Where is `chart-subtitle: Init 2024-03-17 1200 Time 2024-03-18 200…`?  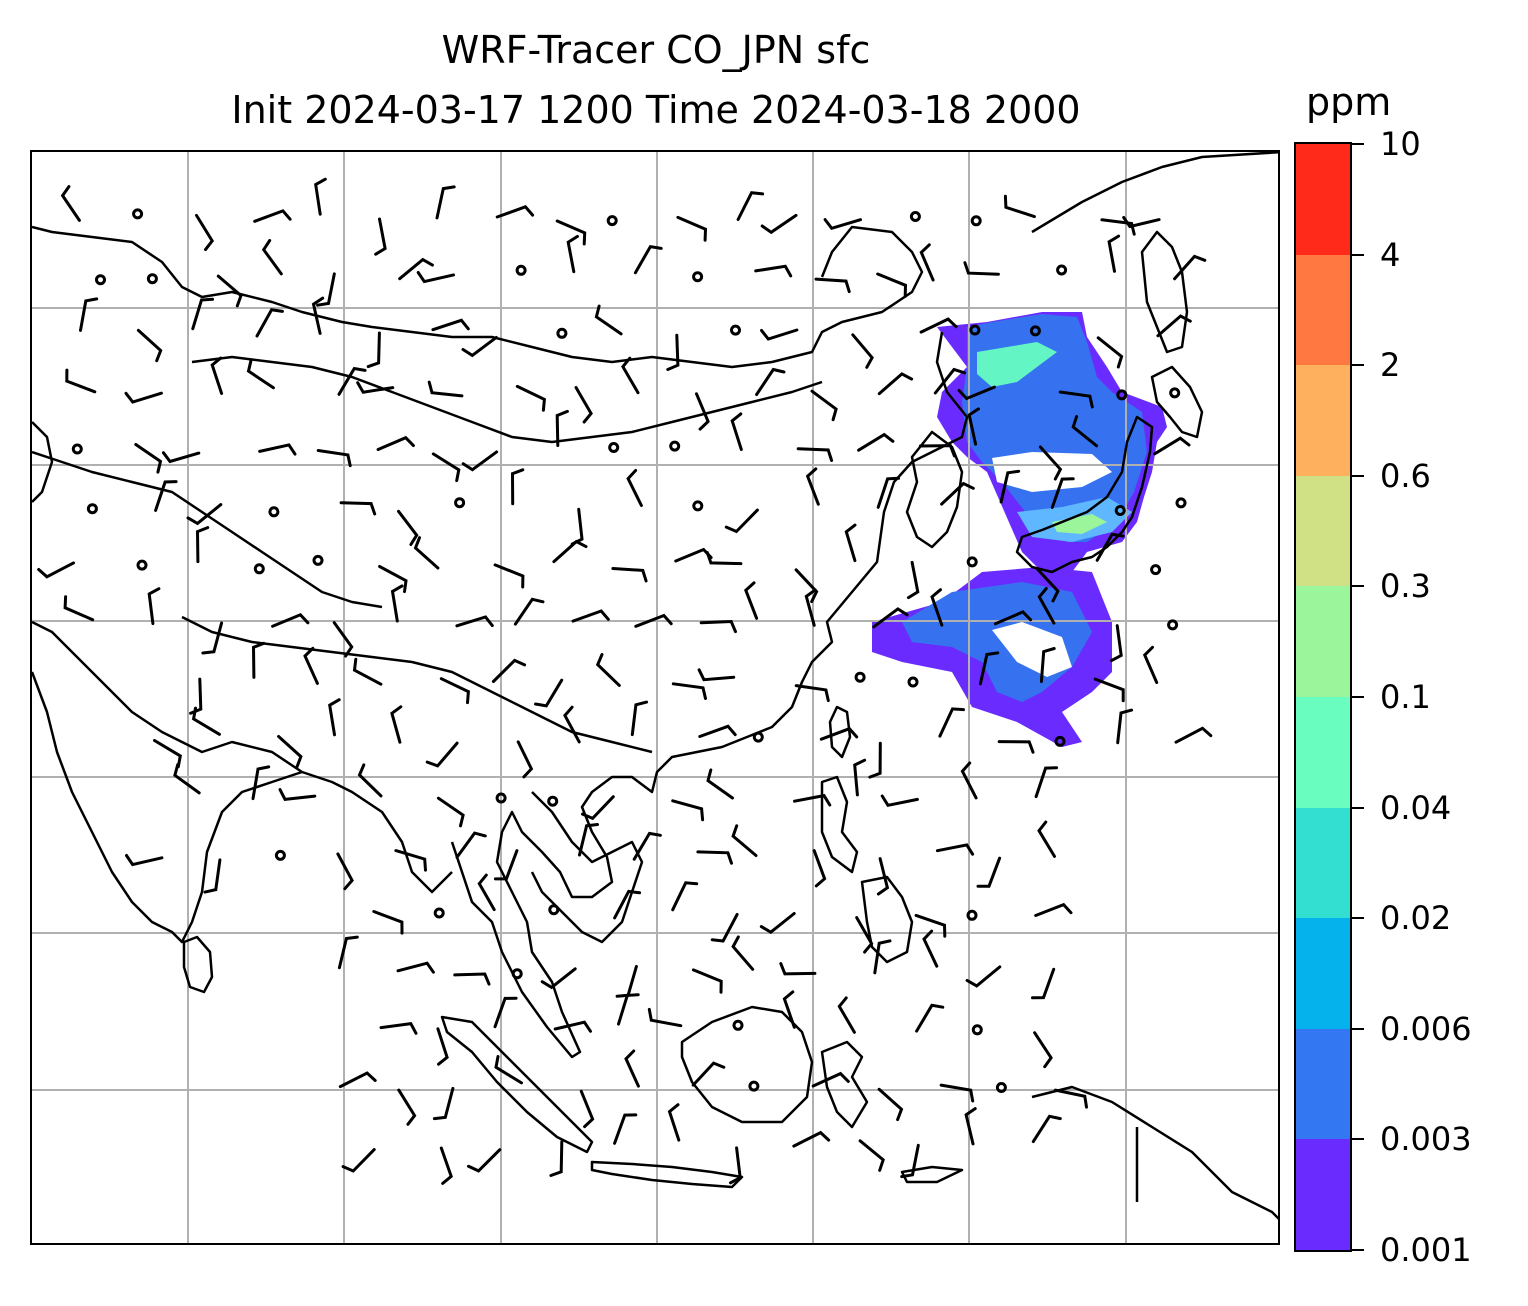
chart-subtitle: Init 2024-03-17 1200 Time 2024-03-18 200… is located at coordinates (656, 110).